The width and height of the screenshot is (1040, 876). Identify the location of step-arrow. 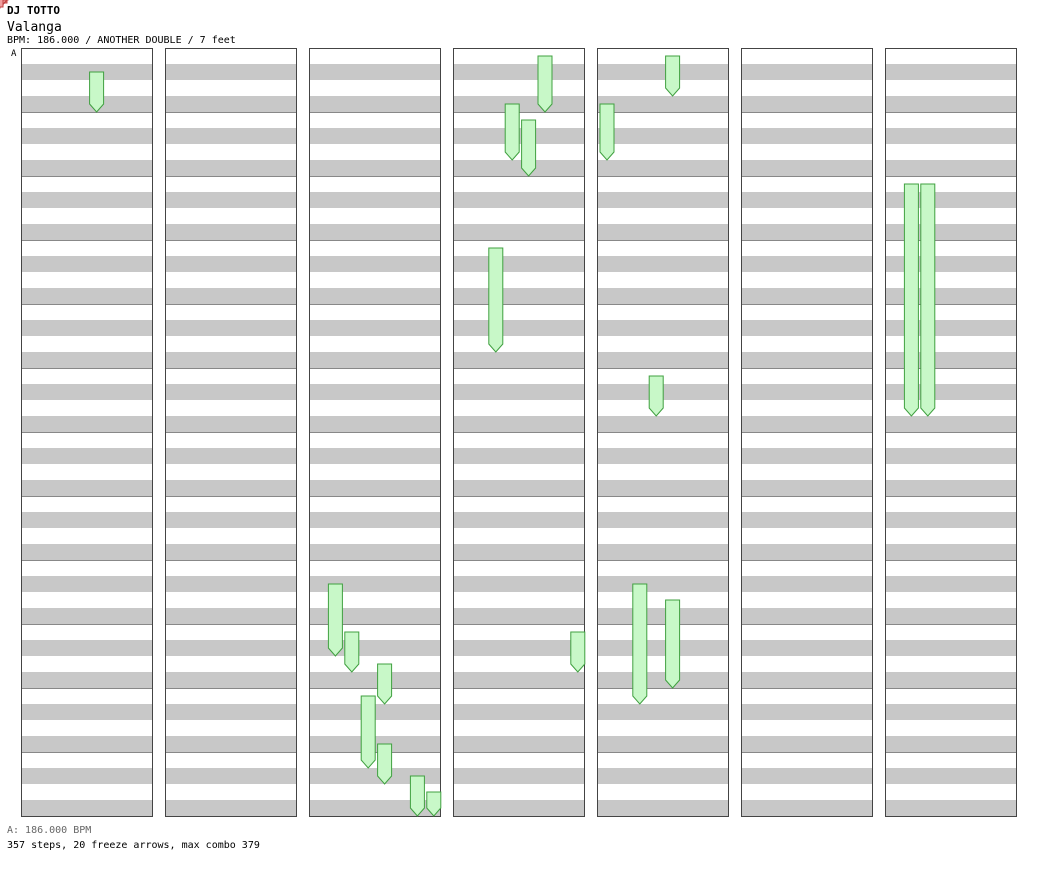
(4, 4).